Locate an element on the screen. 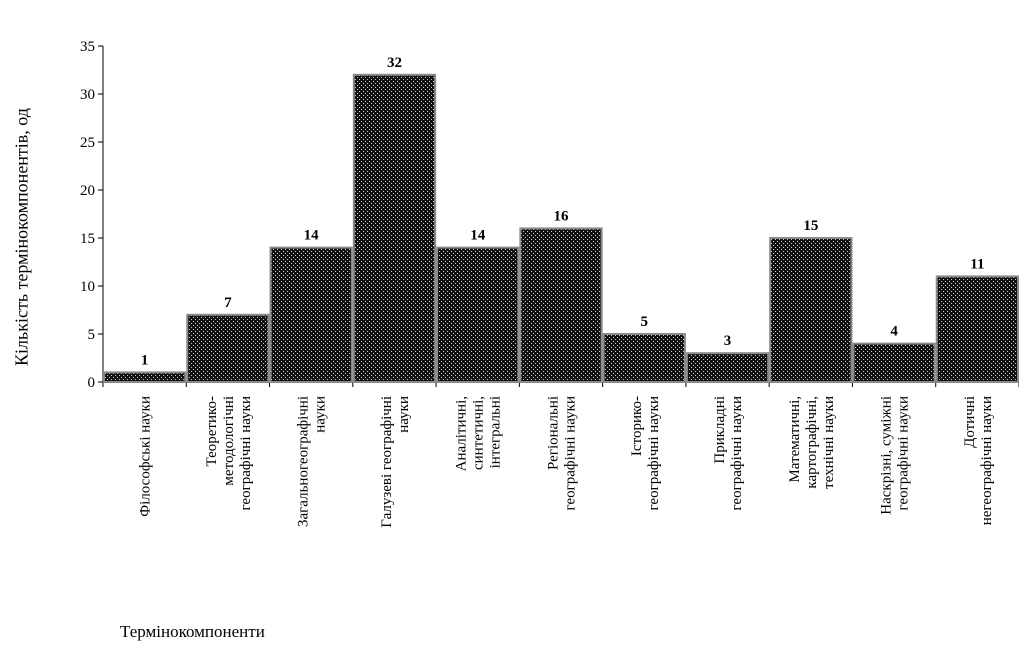  category-label: Дотичні негеографічні науки is located at coordinates (978, 460).